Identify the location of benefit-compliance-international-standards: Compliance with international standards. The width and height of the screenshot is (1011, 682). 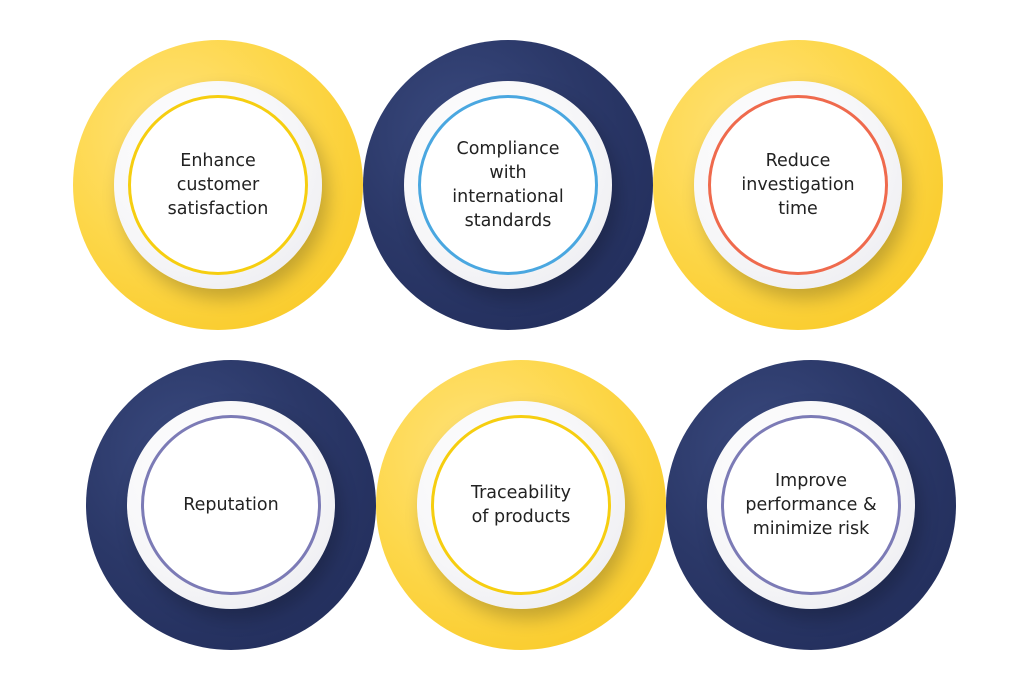
(508, 185).